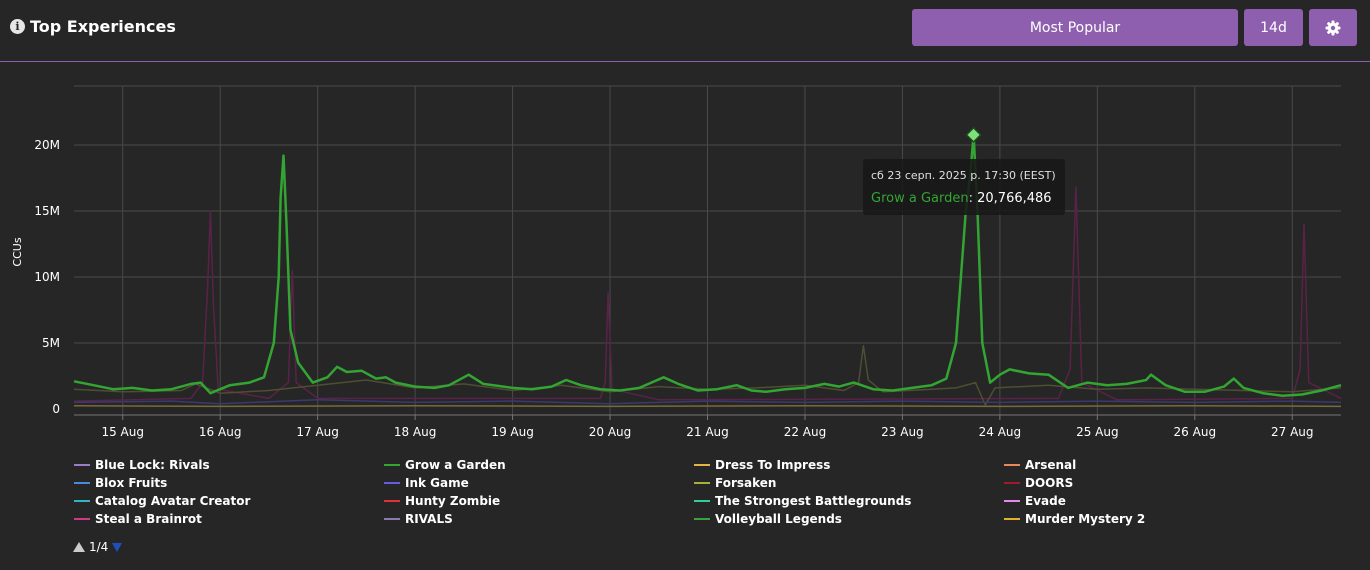 This screenshot has height=570, width=1370. Describe the element at coordinates (117, 547) in the screenshot. I see `triangle-down-icon` at that location.